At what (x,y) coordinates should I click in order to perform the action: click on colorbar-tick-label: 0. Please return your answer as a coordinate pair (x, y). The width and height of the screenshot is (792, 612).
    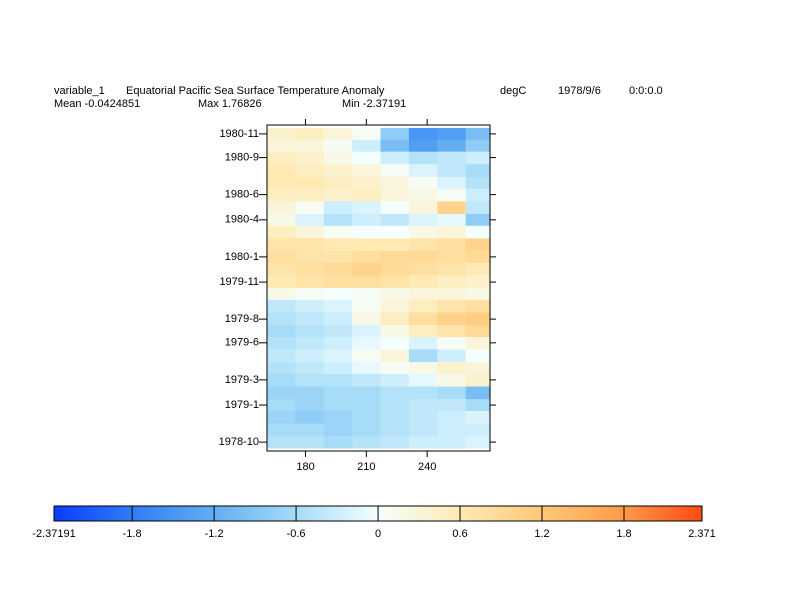
    Looking at the image, I should click on (378, 534).